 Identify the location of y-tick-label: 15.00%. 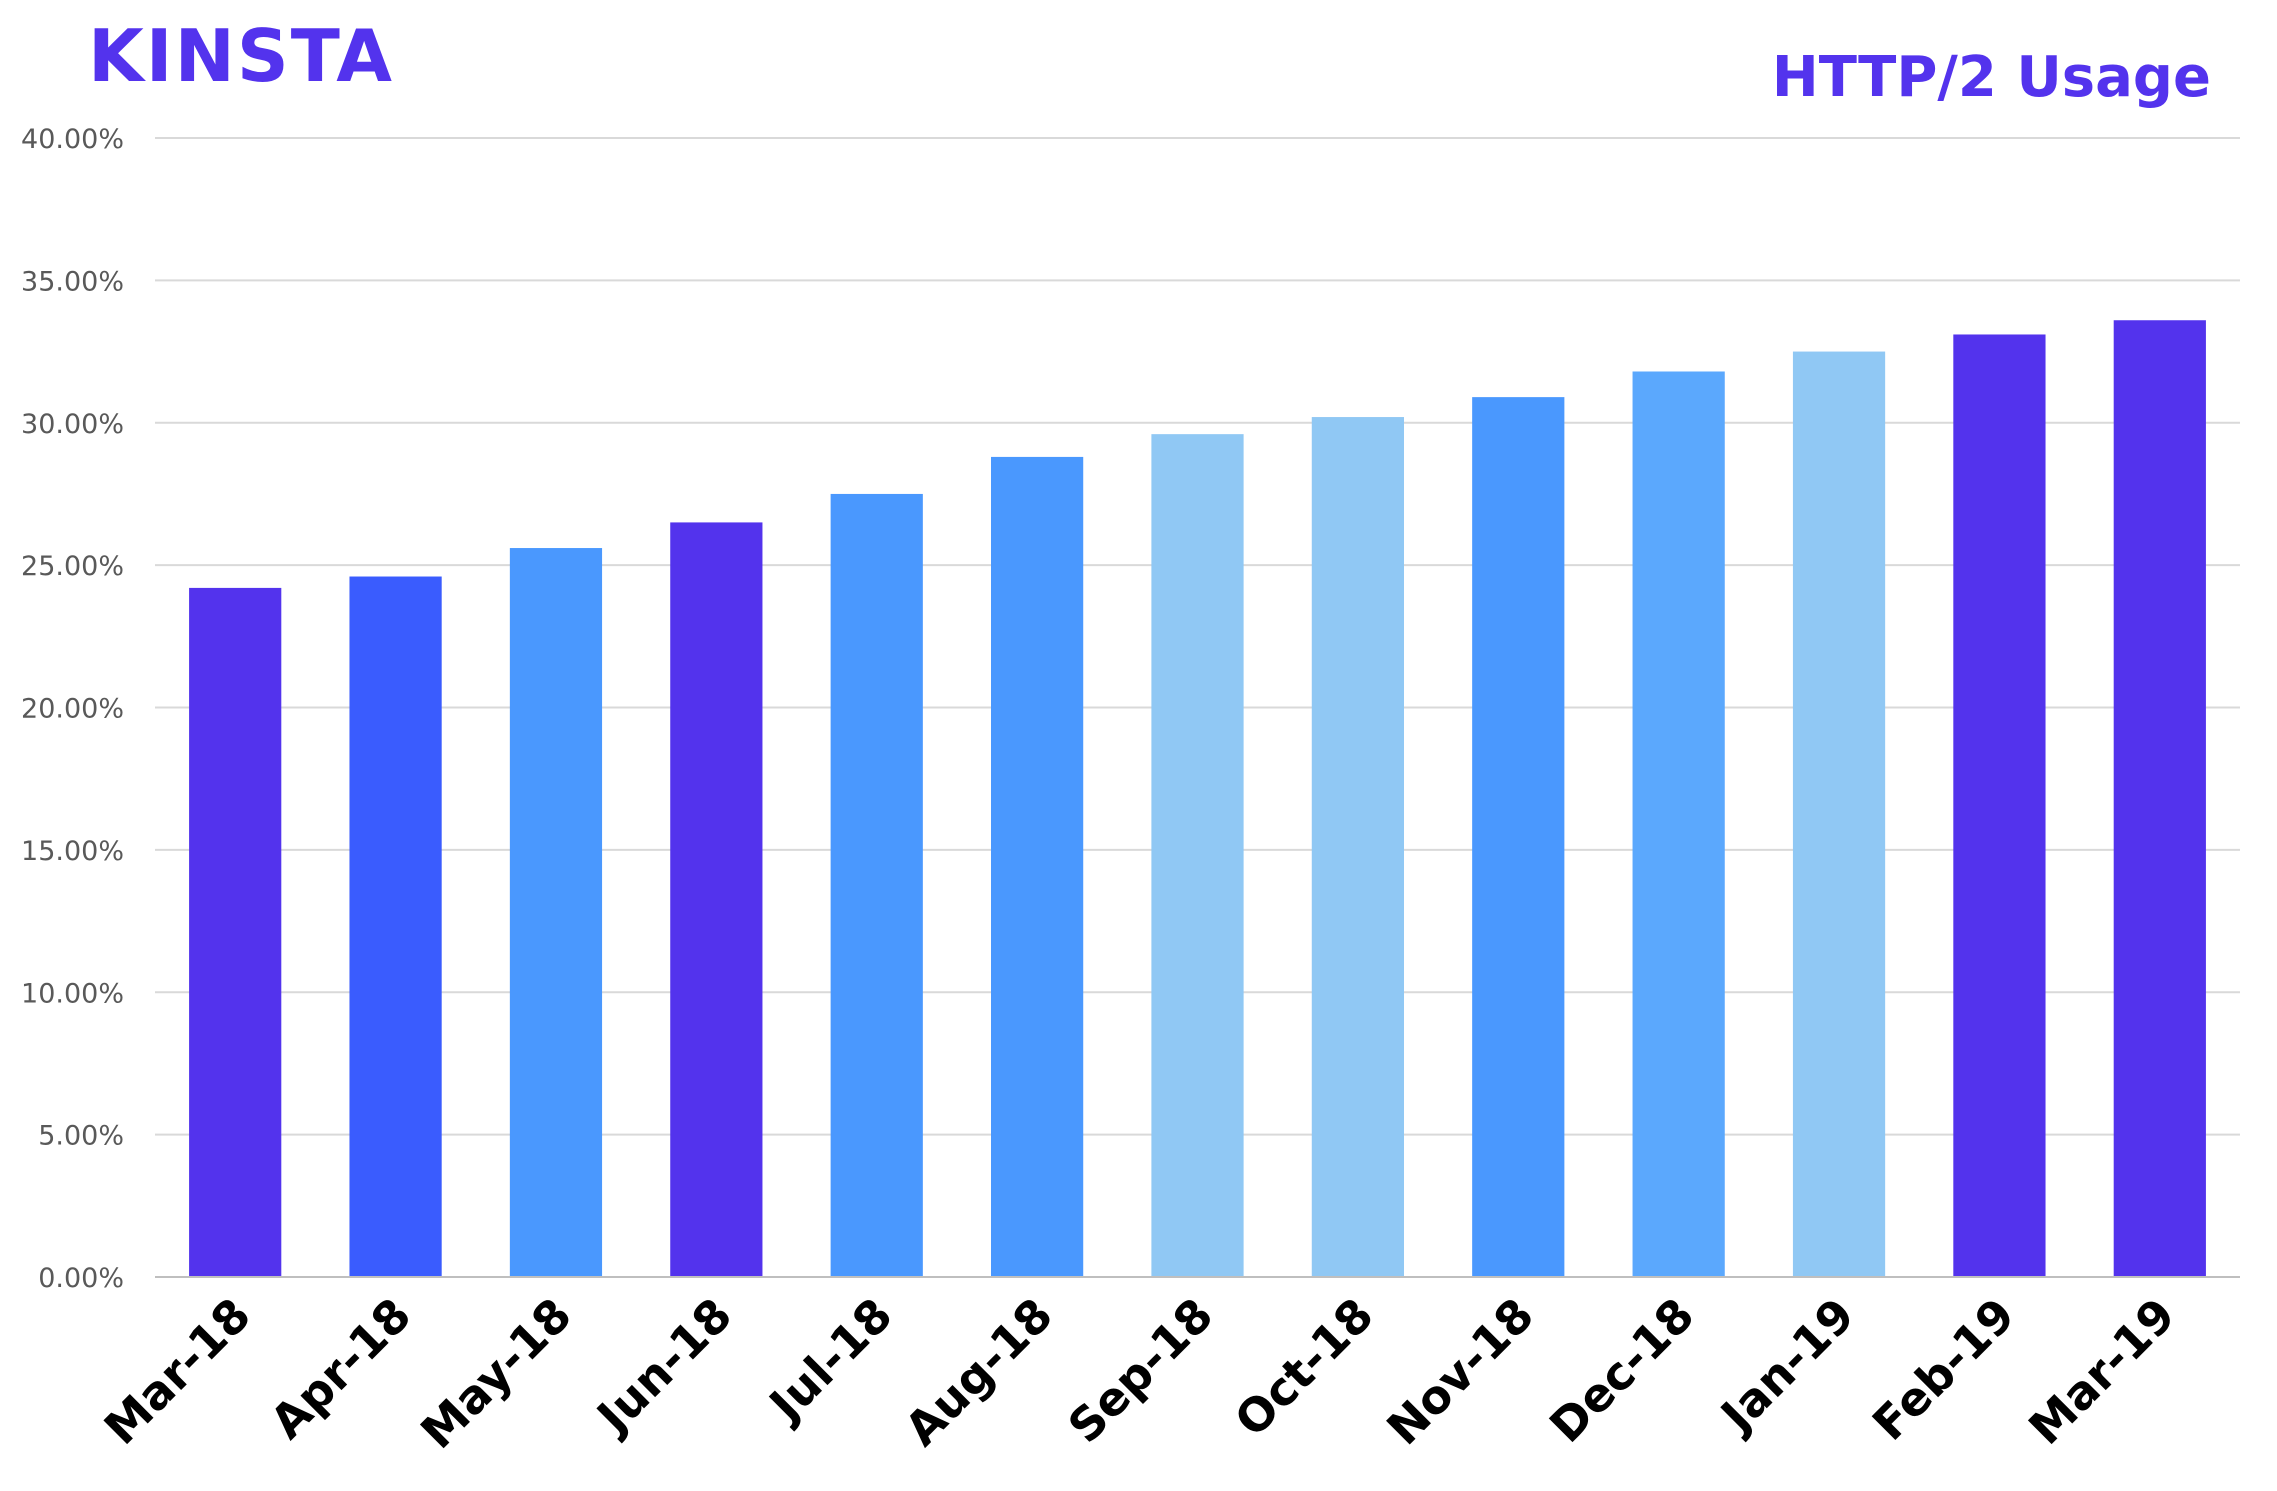
(72, 851).